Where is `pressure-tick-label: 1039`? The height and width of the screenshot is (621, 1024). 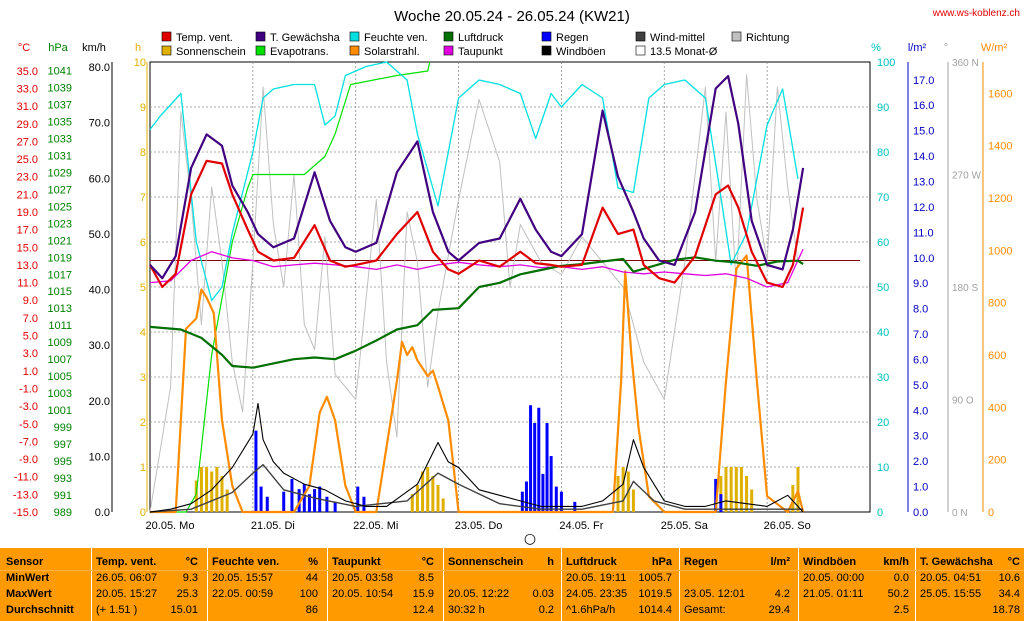 pressure-tick-label: 1039 is located at coordinates (60, 88).